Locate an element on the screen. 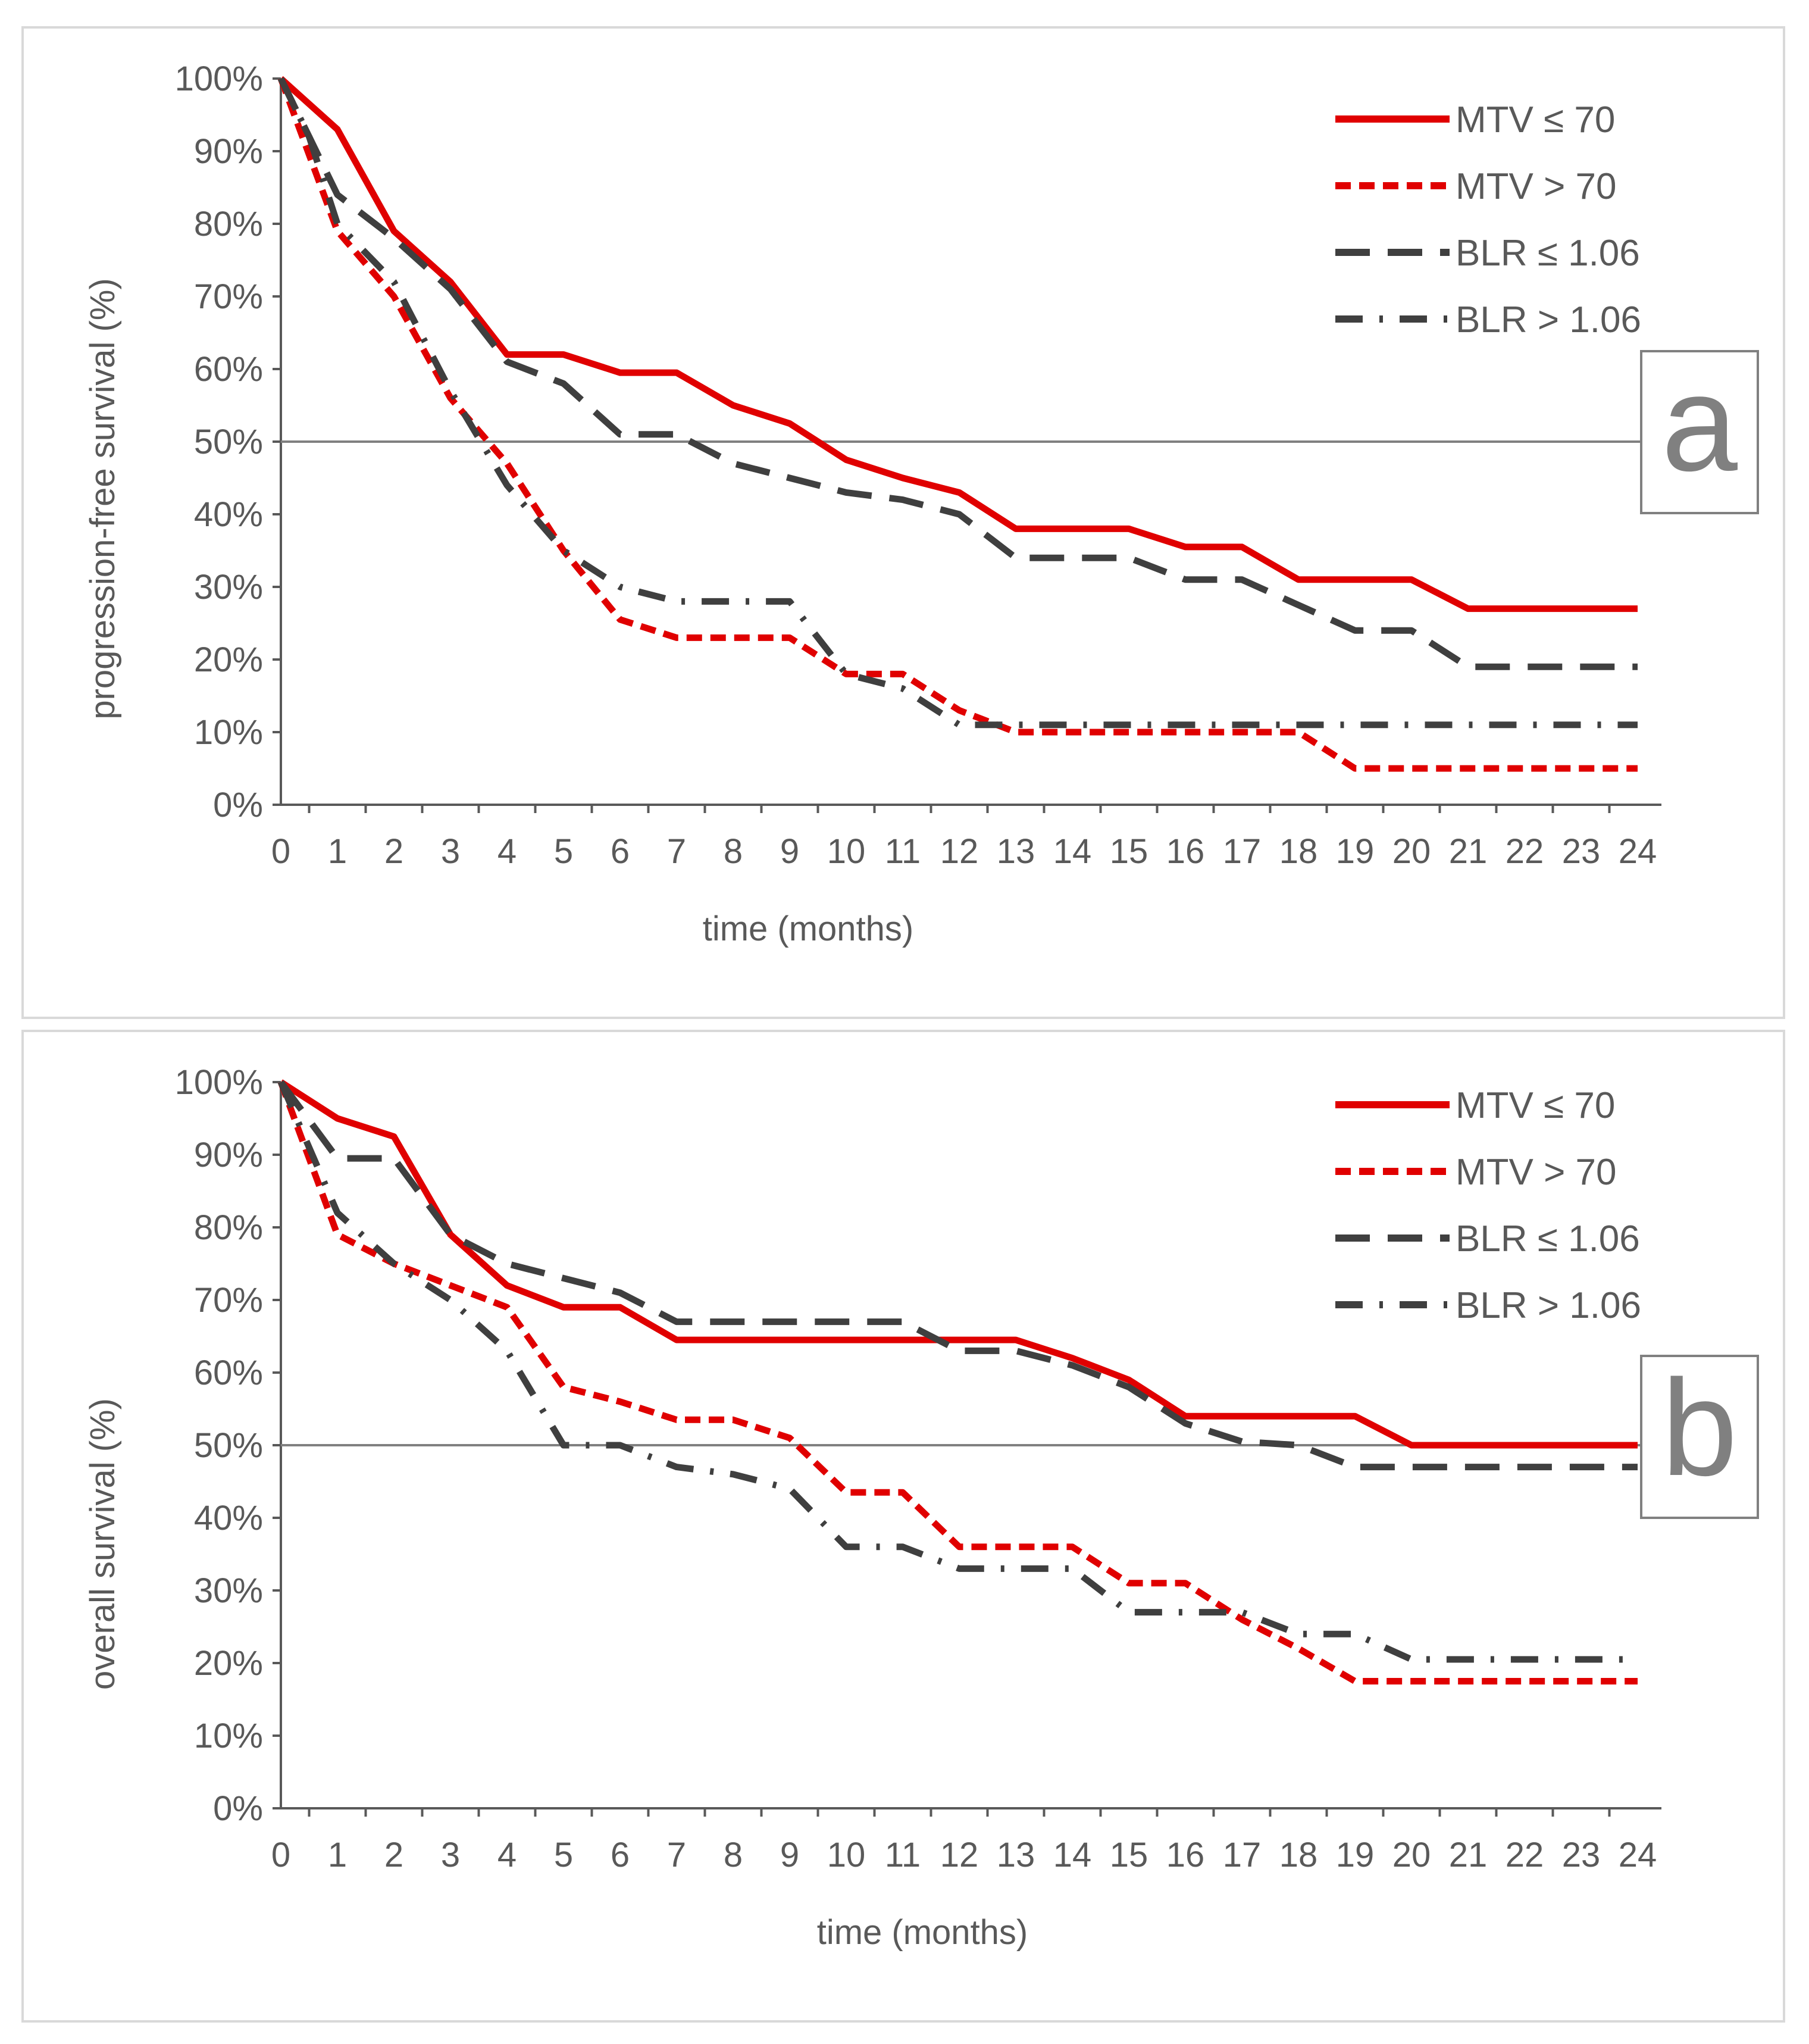 This screenshot has width=1809, height=2044. chart-b-x-tick-label: 8 is located at coordinates (733, 1855).